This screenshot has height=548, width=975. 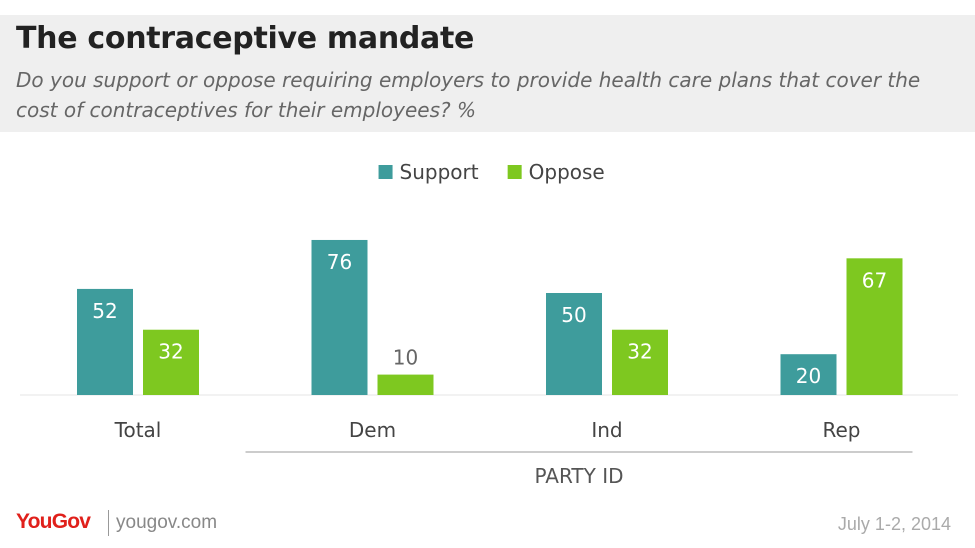 I want to click on data-label-rep-support: 20, so click(x=808, y=376).